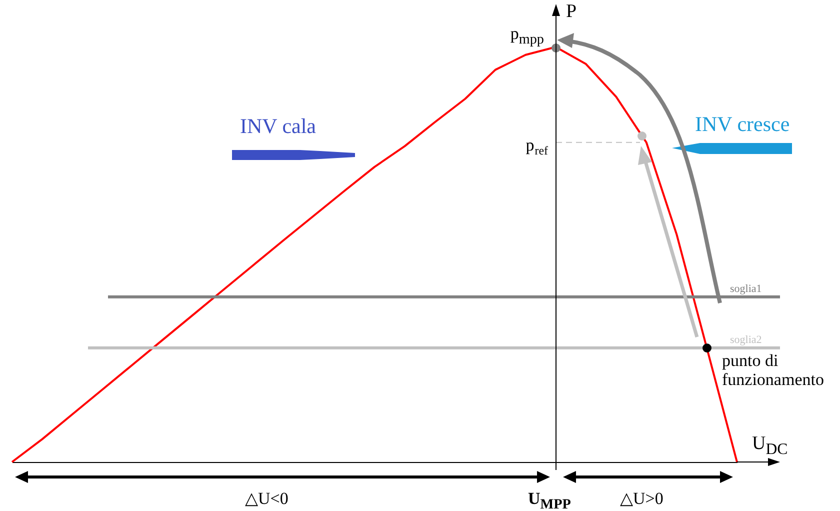 The width and height of the screenshot is (840, 511). Describe the element at coordinates (642, 499) in the screenshot. I see `text: △U>0` at that location.